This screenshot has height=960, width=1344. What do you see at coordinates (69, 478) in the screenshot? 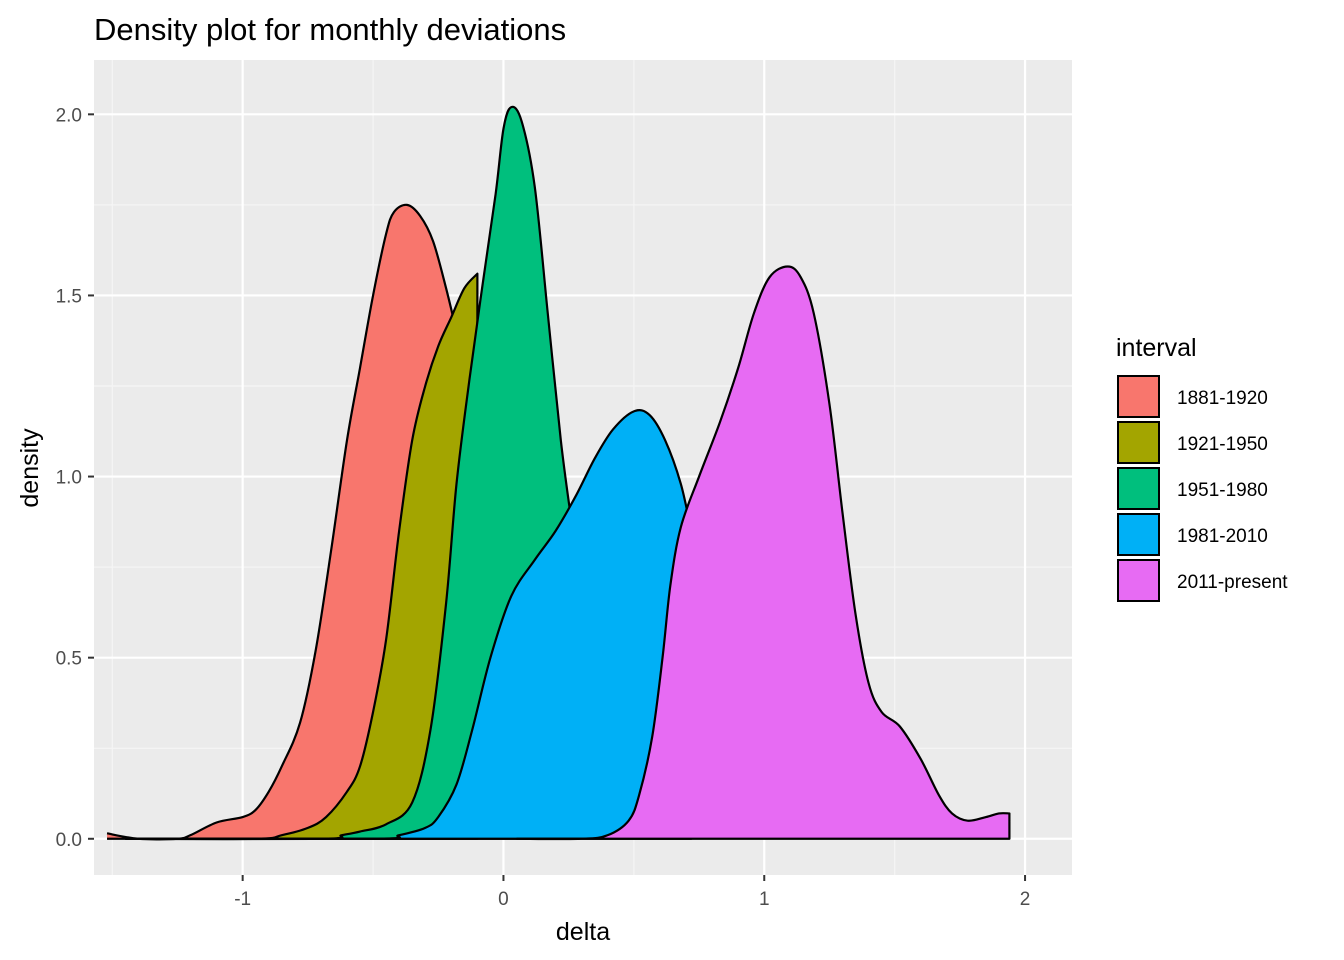
I see `y-tick-label: 1.0` at bounding box center [69, 478].